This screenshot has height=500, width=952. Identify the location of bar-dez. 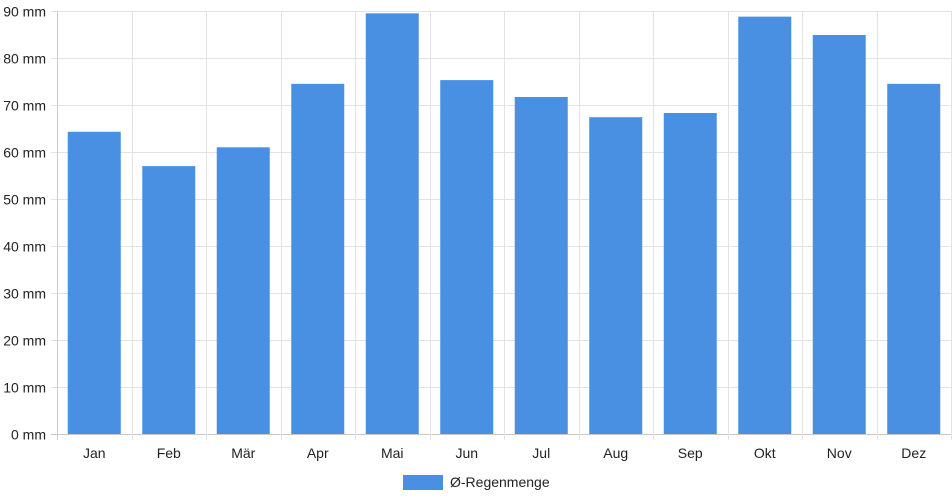
(914, 258).